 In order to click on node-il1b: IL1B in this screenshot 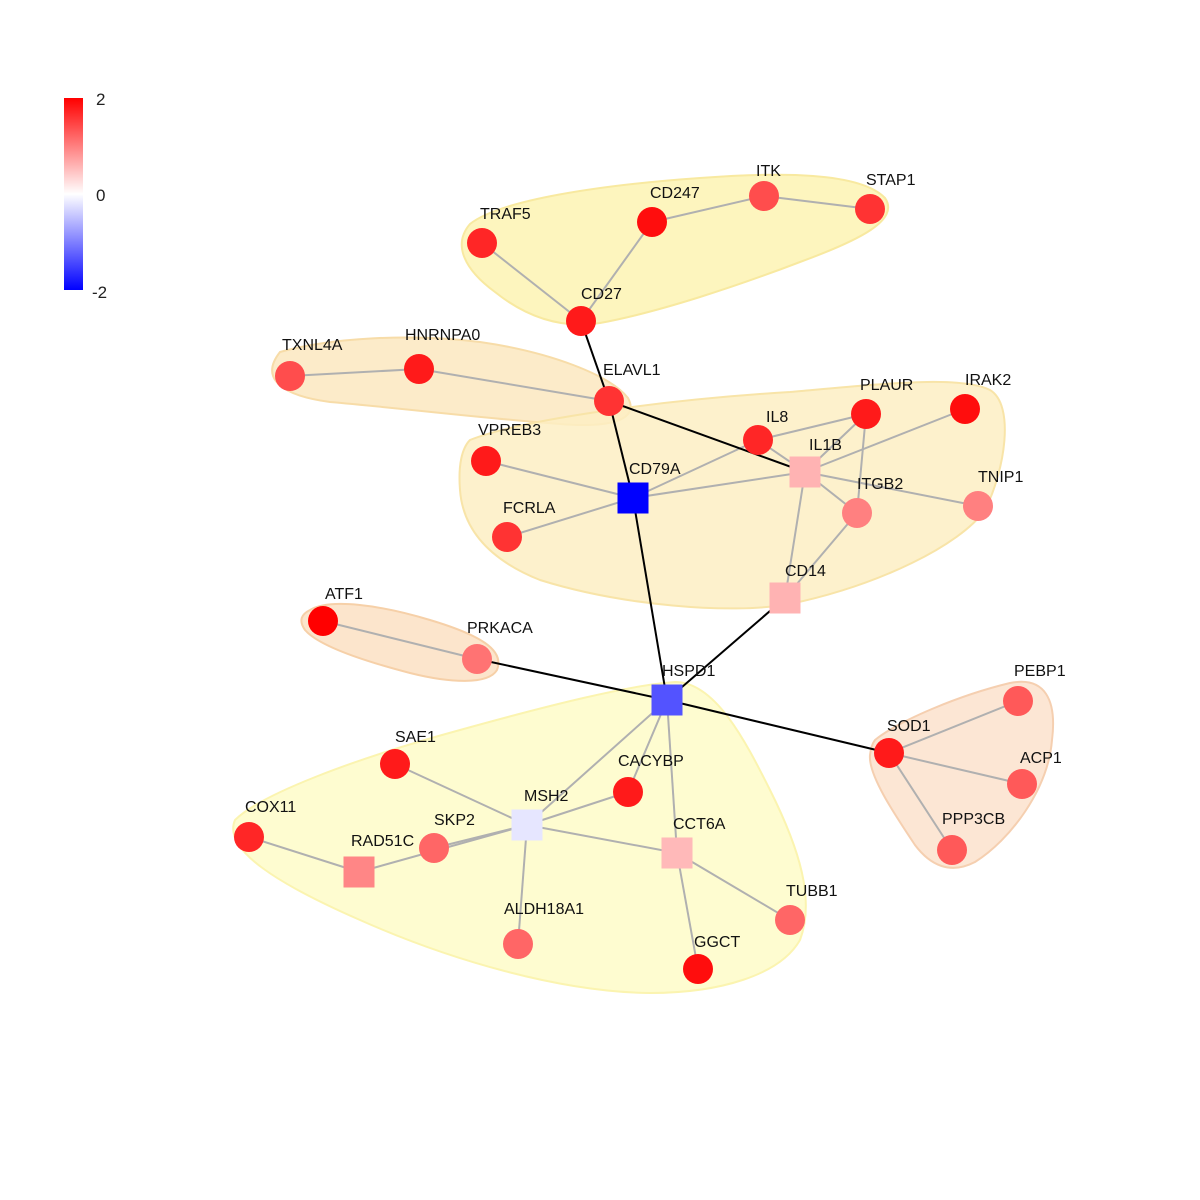, I will do `click(815, 462)`.